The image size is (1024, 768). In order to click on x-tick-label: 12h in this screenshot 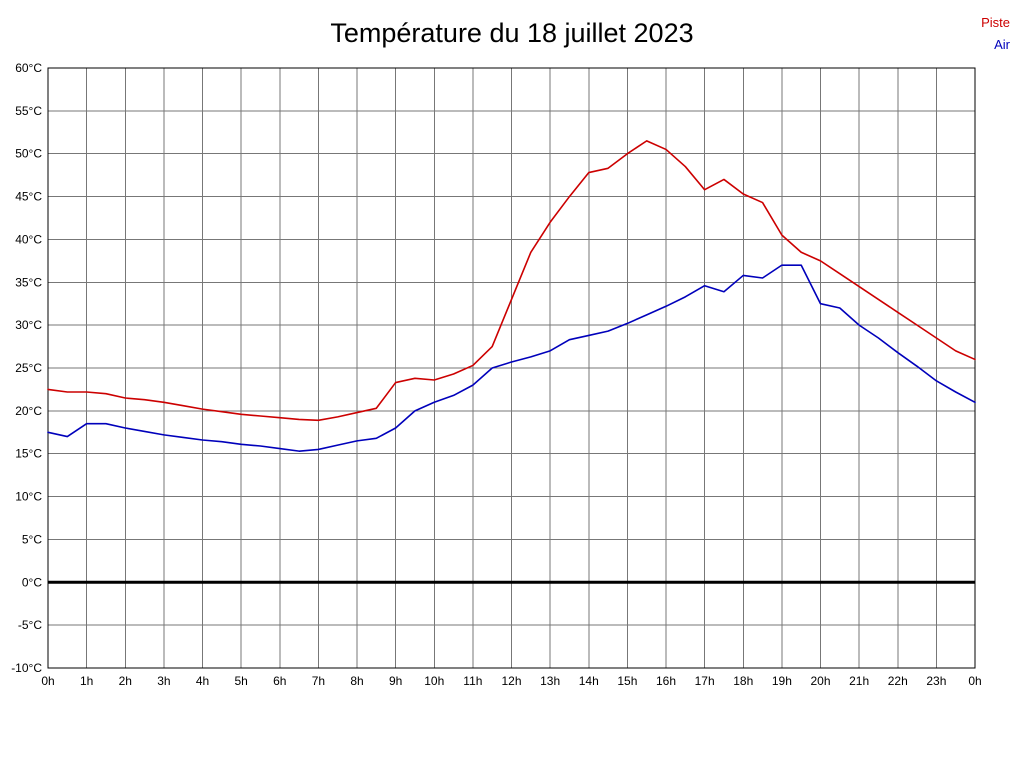, I will do `click(511, 681)`.